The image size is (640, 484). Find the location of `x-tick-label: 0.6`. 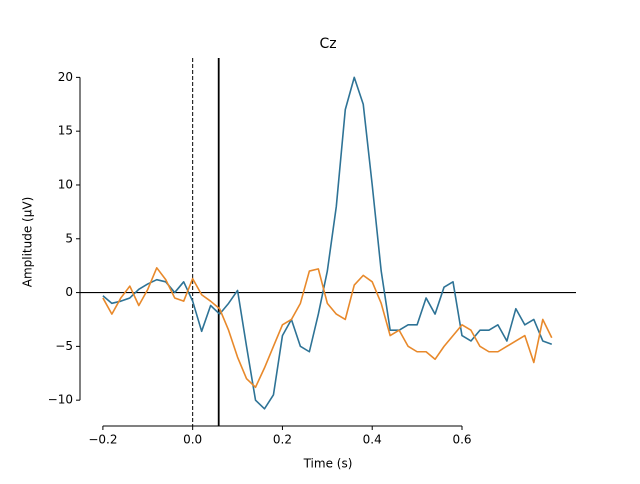

x-tick-label: 0.6 is located at coordinates (461, 440).